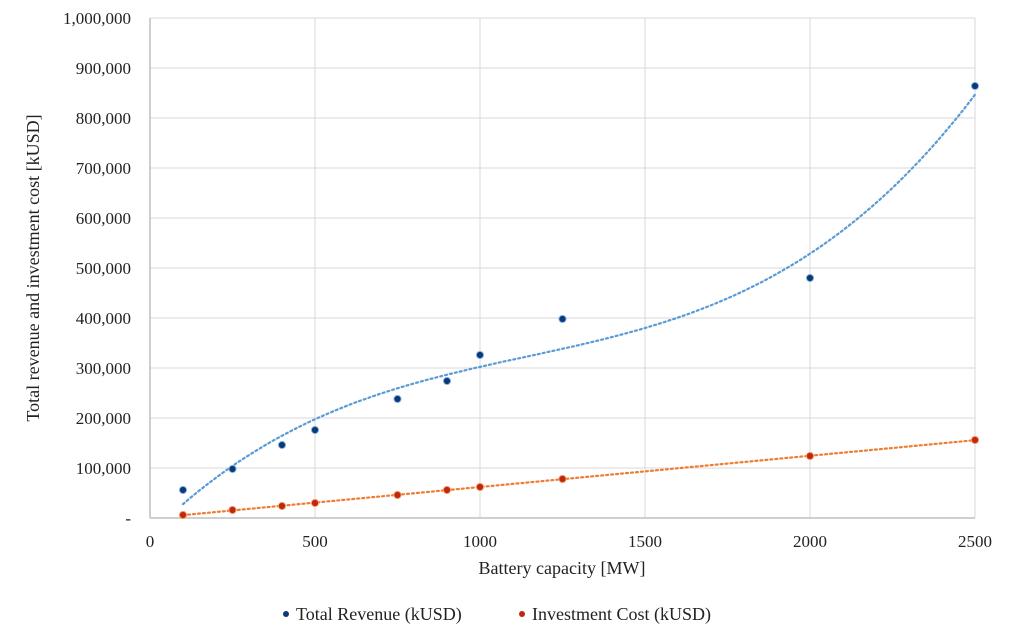  I want to click on legend-label-cost: Investment Cost (kUSD), so click(621, 614).